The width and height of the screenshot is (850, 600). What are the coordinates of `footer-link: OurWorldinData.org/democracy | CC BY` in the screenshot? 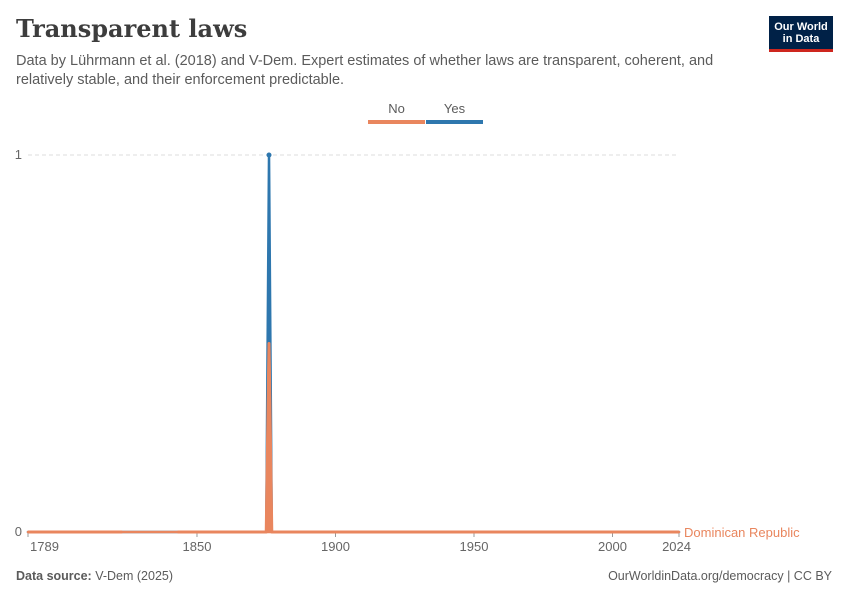 It's located at (720, 576).